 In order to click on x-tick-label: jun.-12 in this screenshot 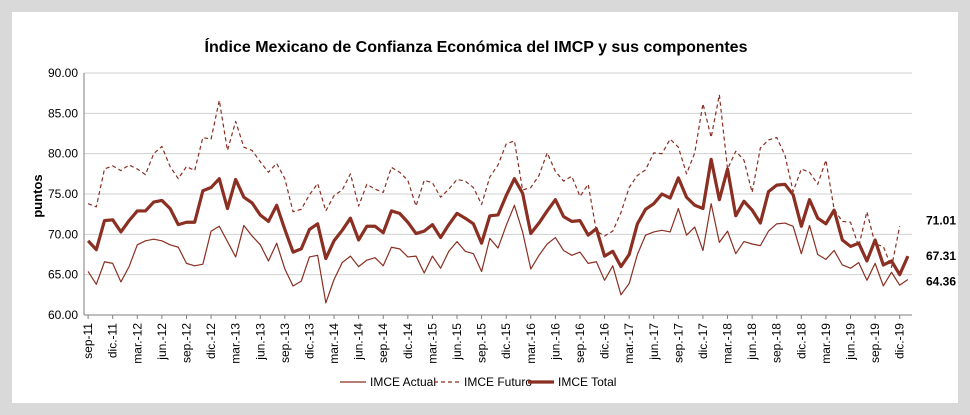, I will do `click(162, 342)`.